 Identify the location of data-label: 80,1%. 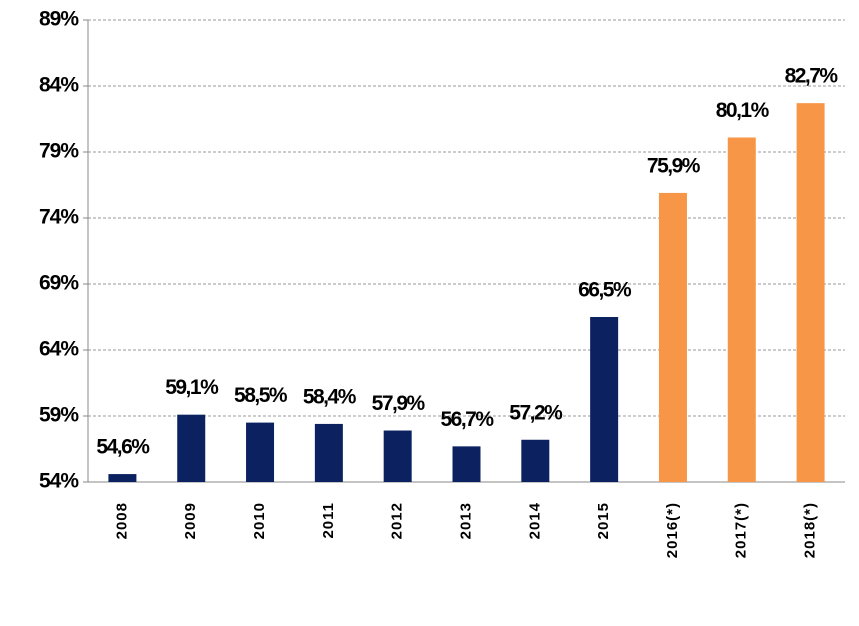
(743, 110).